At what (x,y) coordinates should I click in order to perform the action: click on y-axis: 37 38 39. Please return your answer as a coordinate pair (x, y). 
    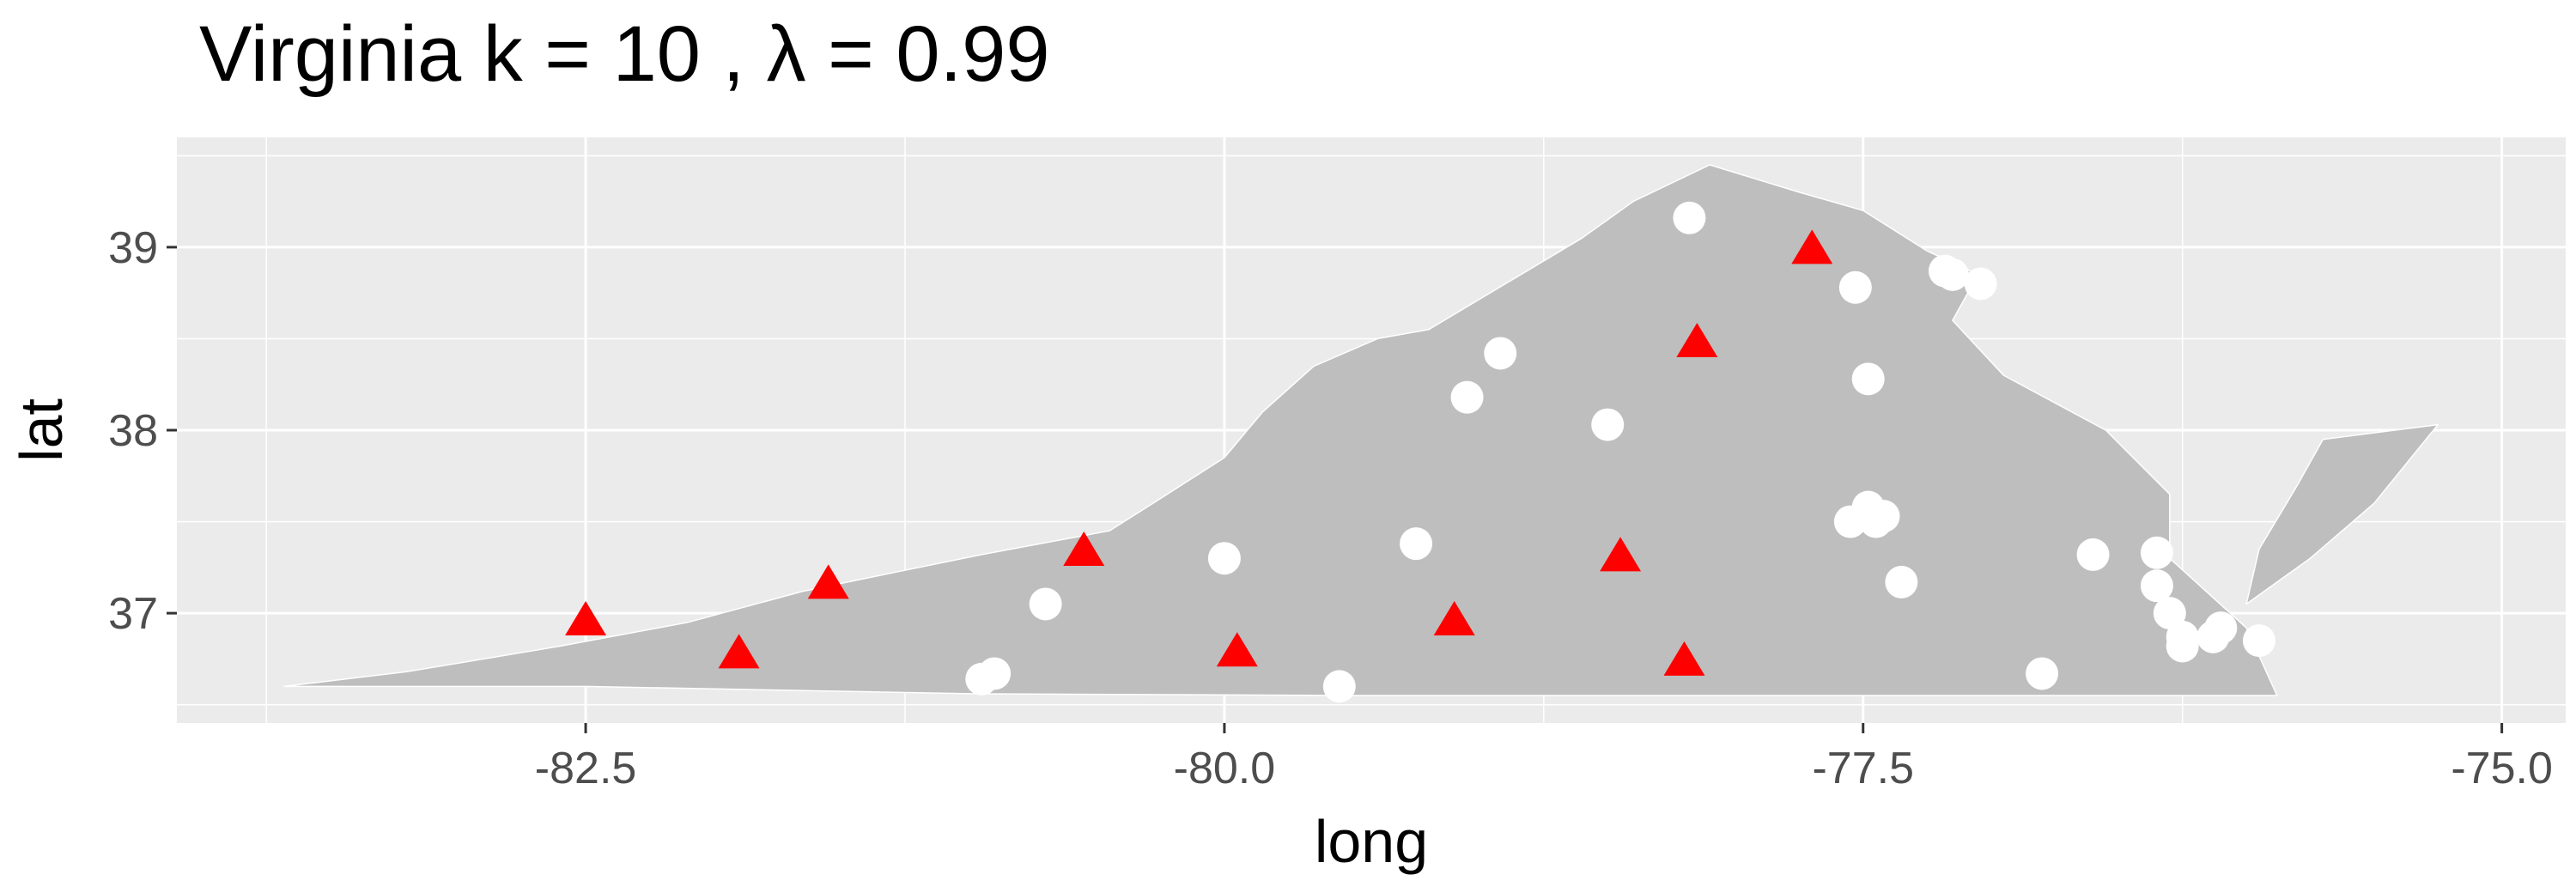
    Looking at the image, I should click on (143, 431).